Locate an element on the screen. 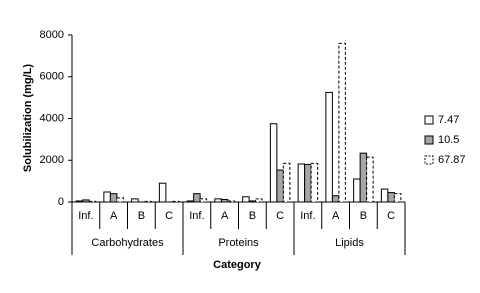 The width and height of the screenshot is (480, 293). y-axis-label: Solubilization (mg/L) is located at coordinates (28, 118).